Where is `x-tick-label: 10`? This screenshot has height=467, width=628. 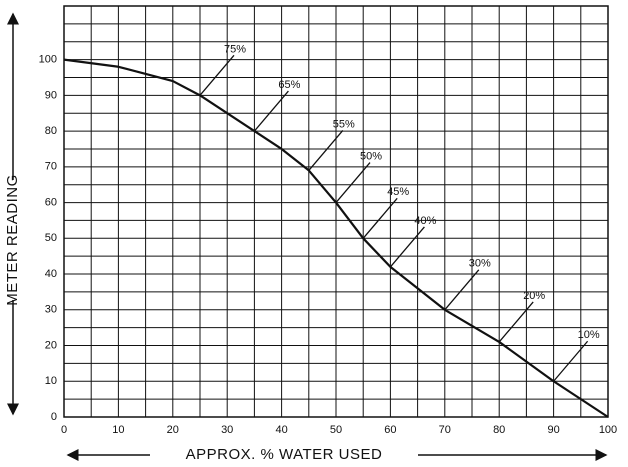
x-tick-label: 10 is located at coordinates (118, 430).